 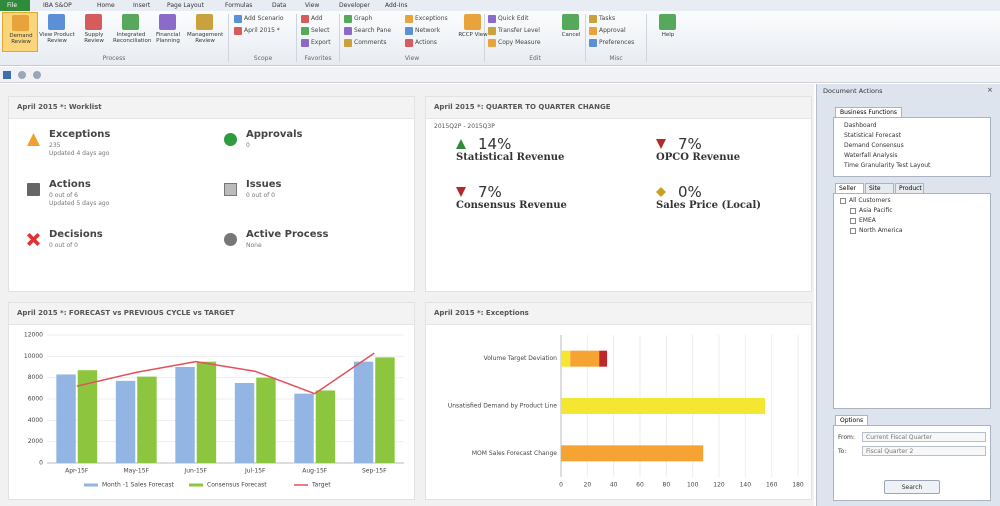 I want to click on worklist-label: Actions, so click(x=70, y=184).